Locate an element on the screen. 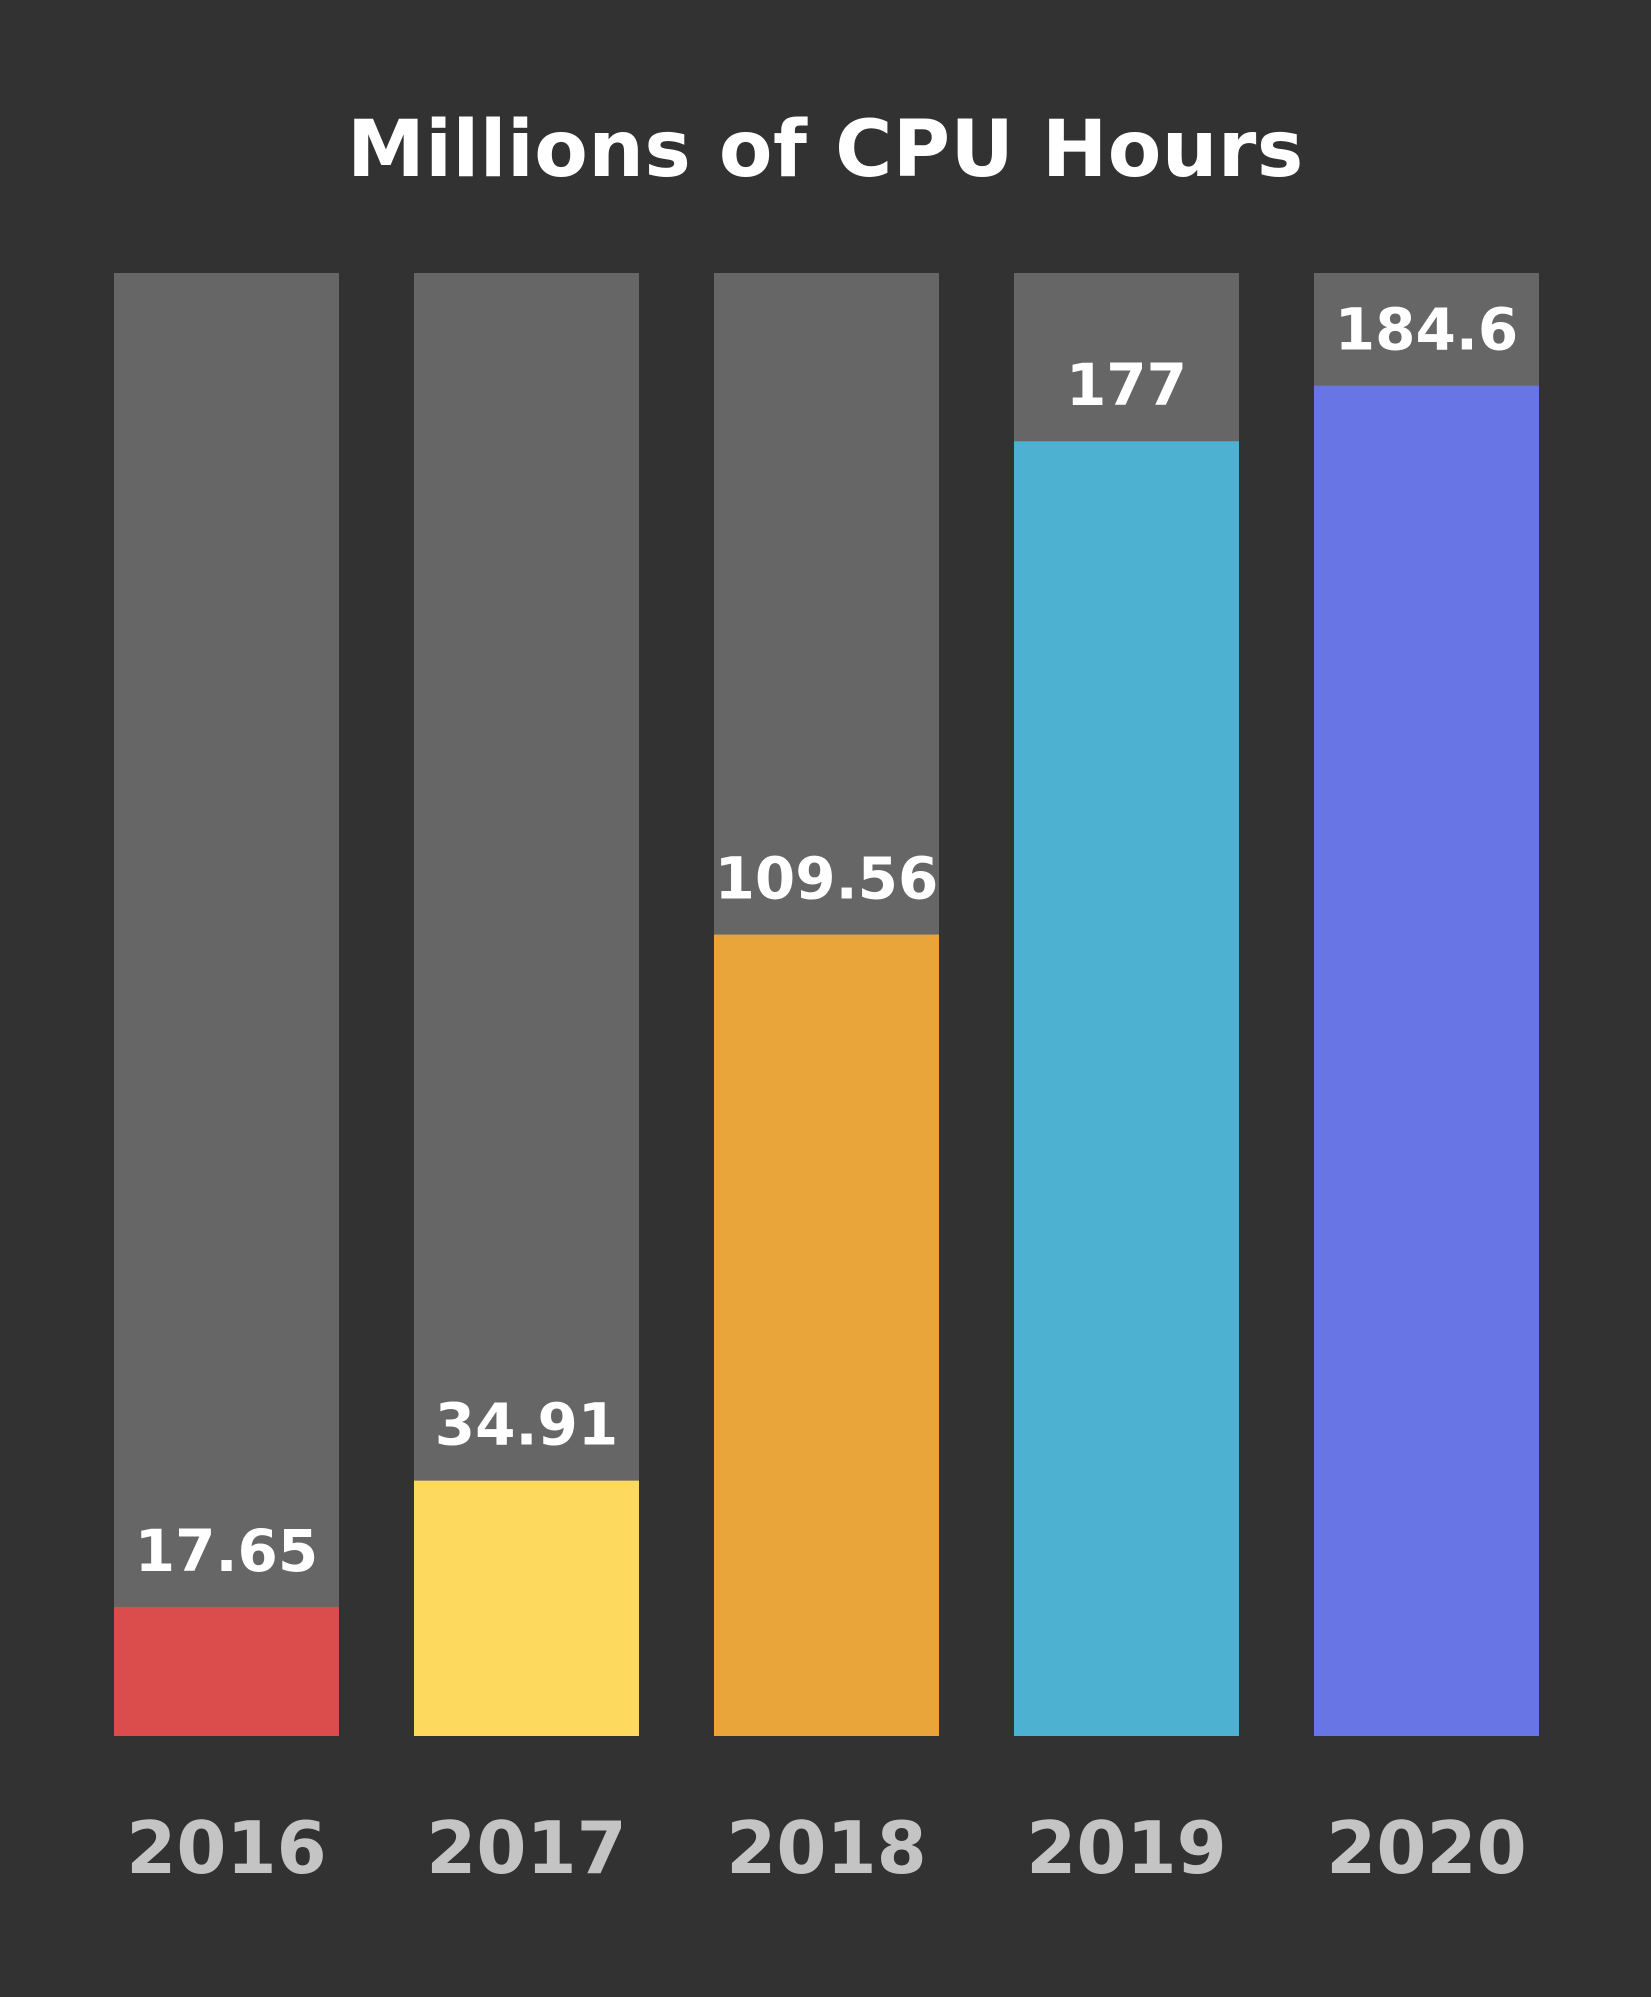 The width and height of the screenshot is (1651, 1997). data-label-2017: 34.91 is located at coordinates (526, 1425).